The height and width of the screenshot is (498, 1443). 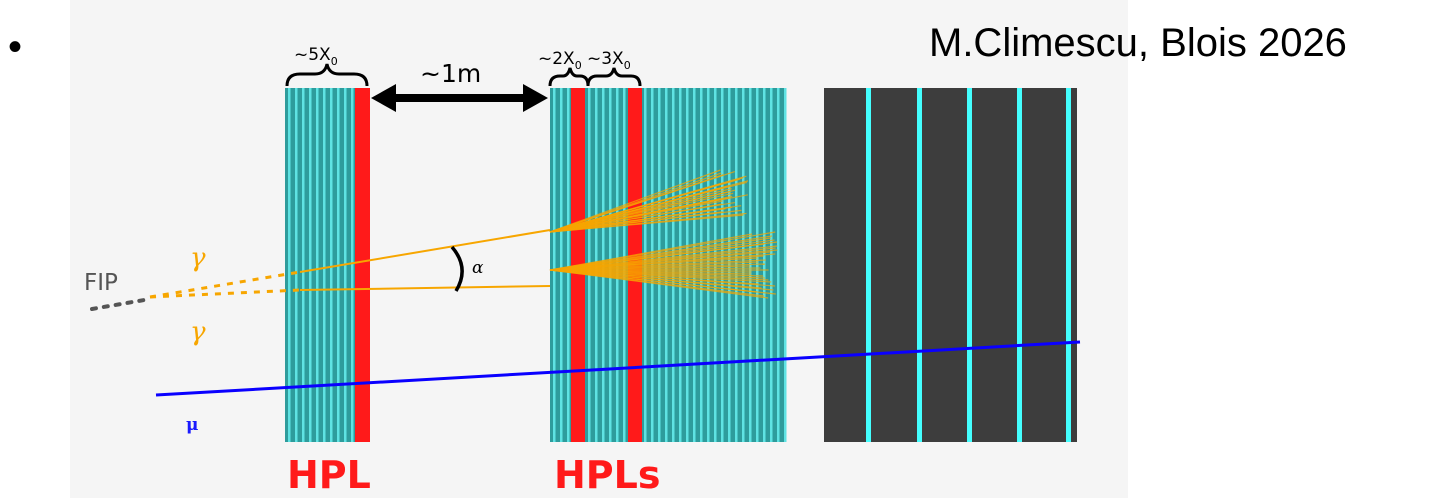 I want to click on detector-label-hpls: HPLs, so click(x=607, y=475).